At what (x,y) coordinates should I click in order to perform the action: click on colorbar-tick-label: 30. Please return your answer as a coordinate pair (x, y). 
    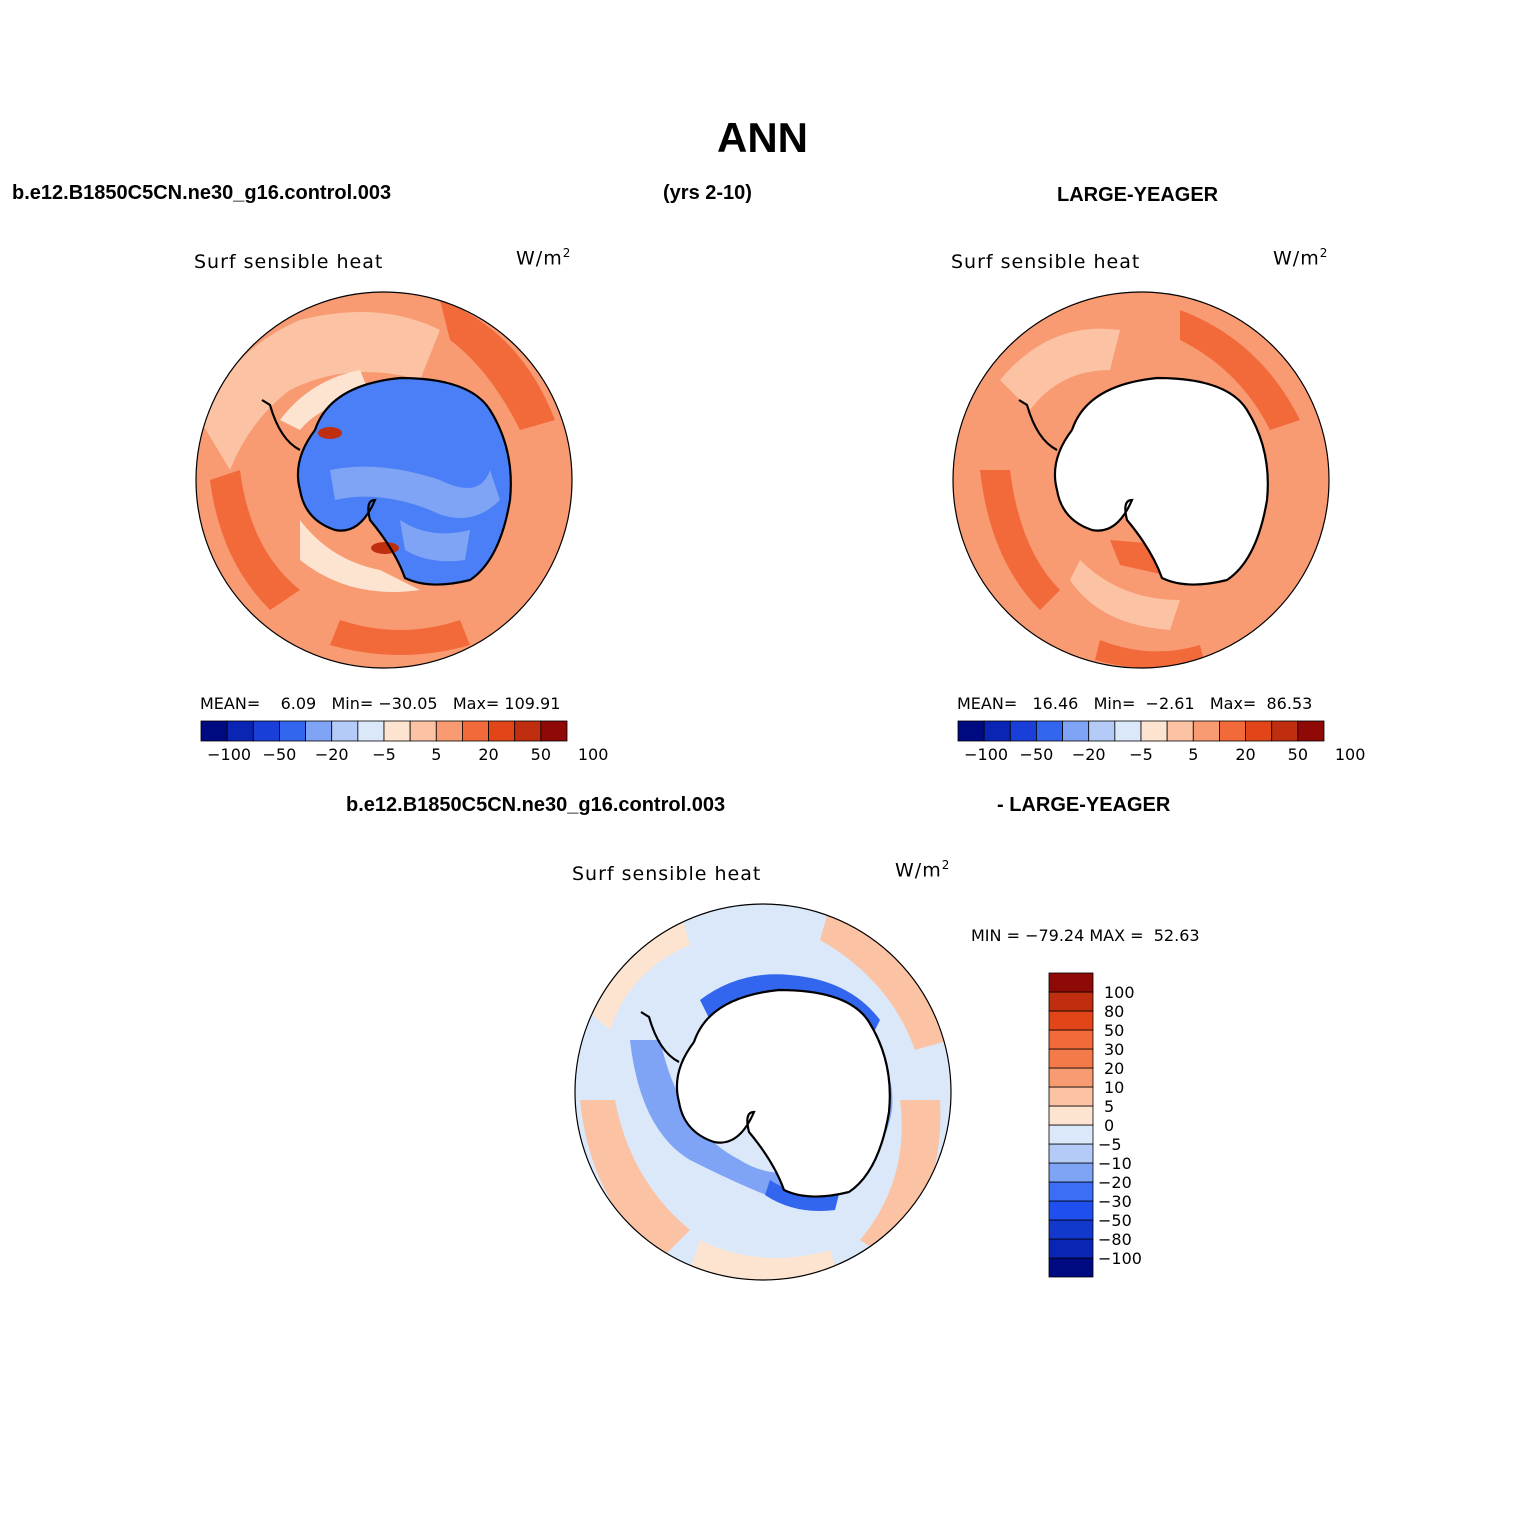
    Looking at the image, I should click on (1114, 1049).